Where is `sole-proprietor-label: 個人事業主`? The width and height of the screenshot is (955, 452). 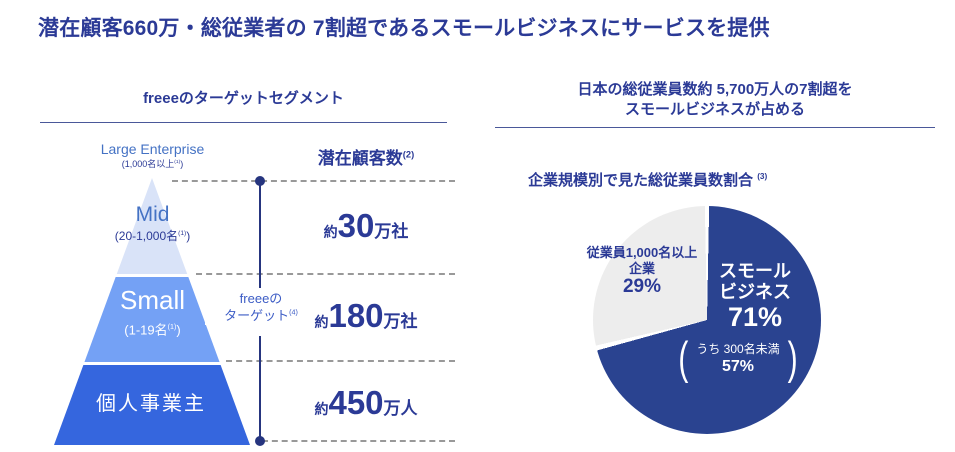 sole-proprietor-label: 個人事業主 is located at coordinates (151, 404).